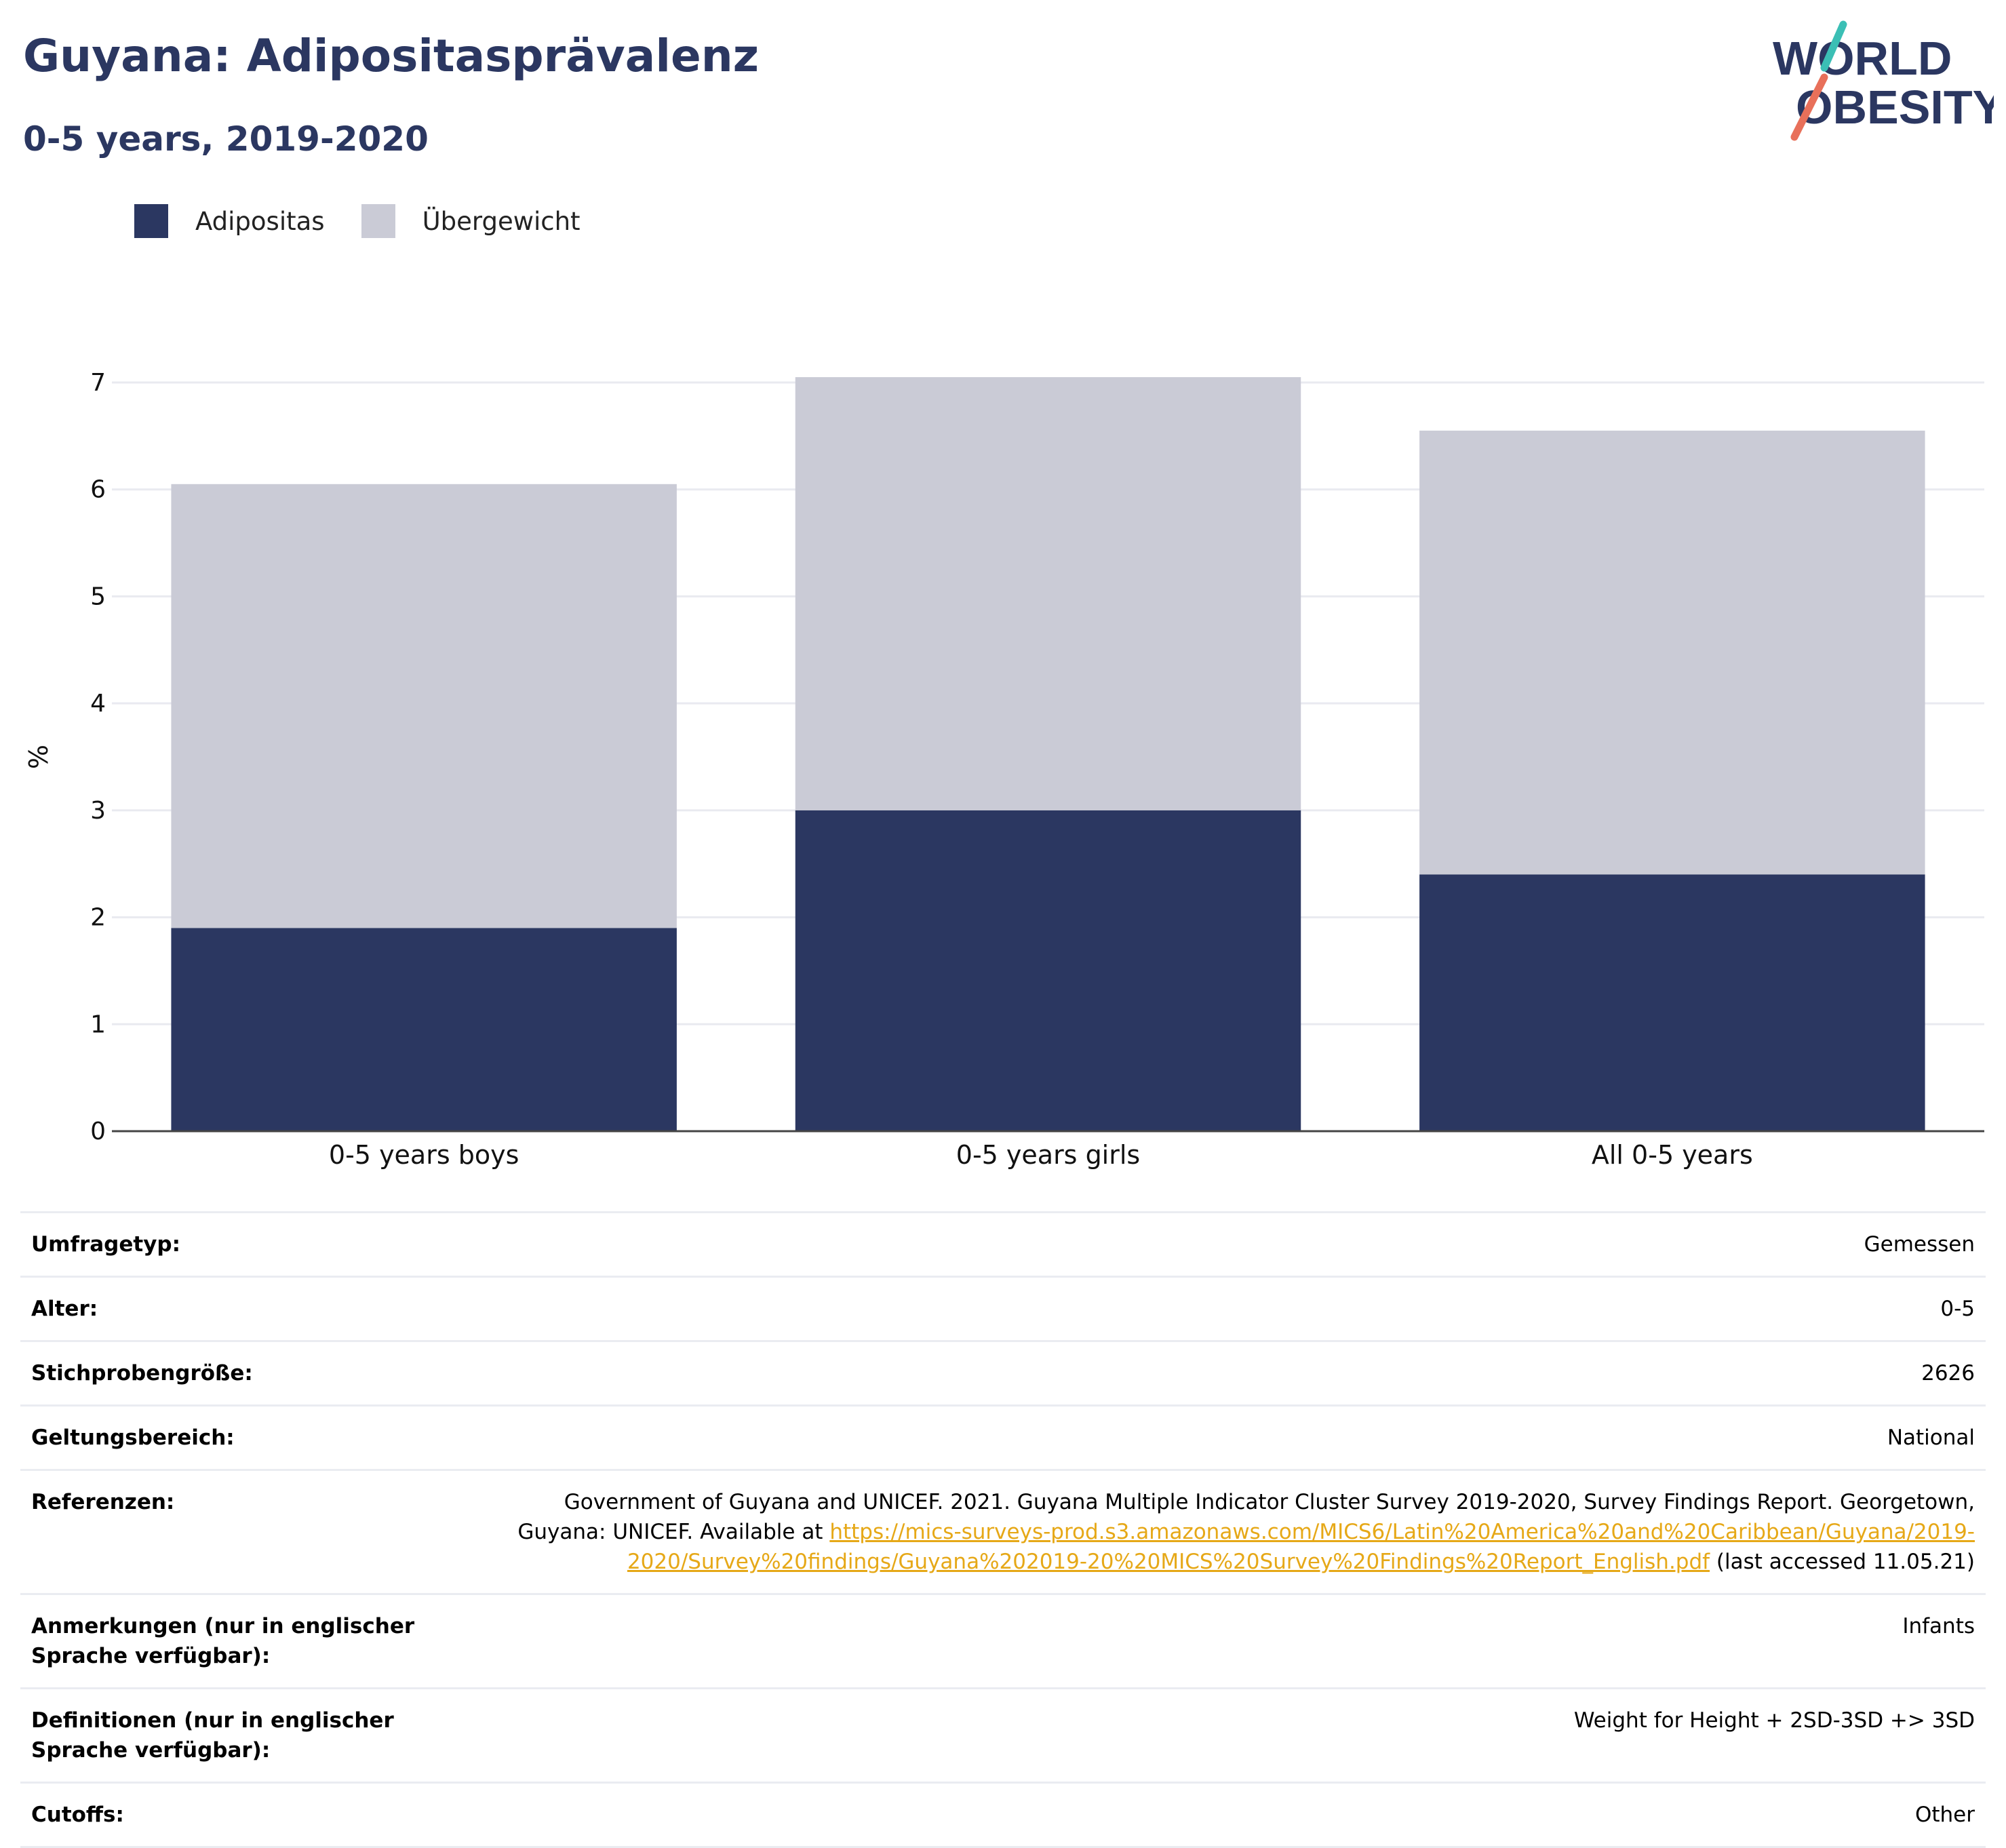  I want to click on chart-subtitle: 0-5 years, 2019-2020, so click(226, 139).